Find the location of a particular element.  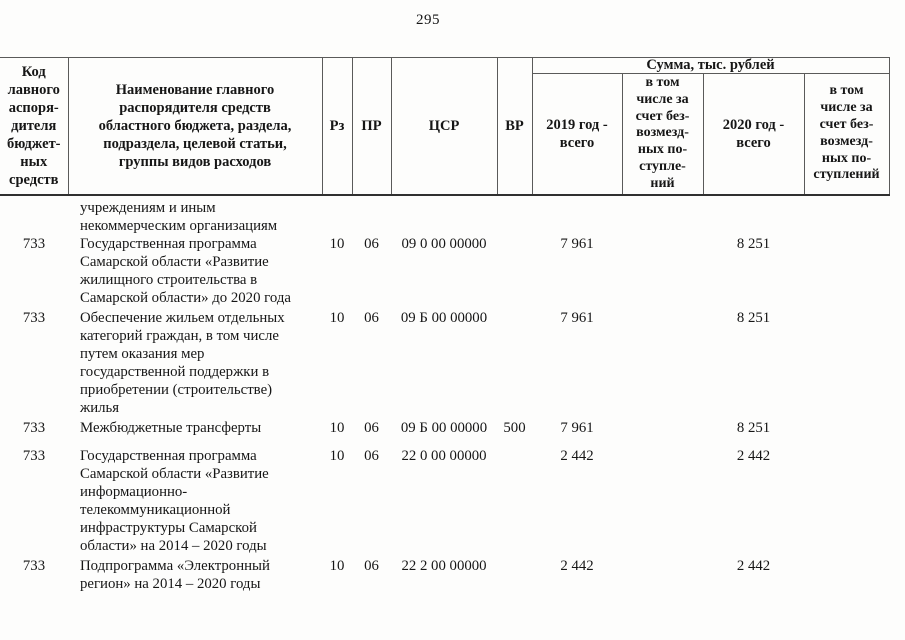

cell-2020-total is located at coordinates (753, 215).